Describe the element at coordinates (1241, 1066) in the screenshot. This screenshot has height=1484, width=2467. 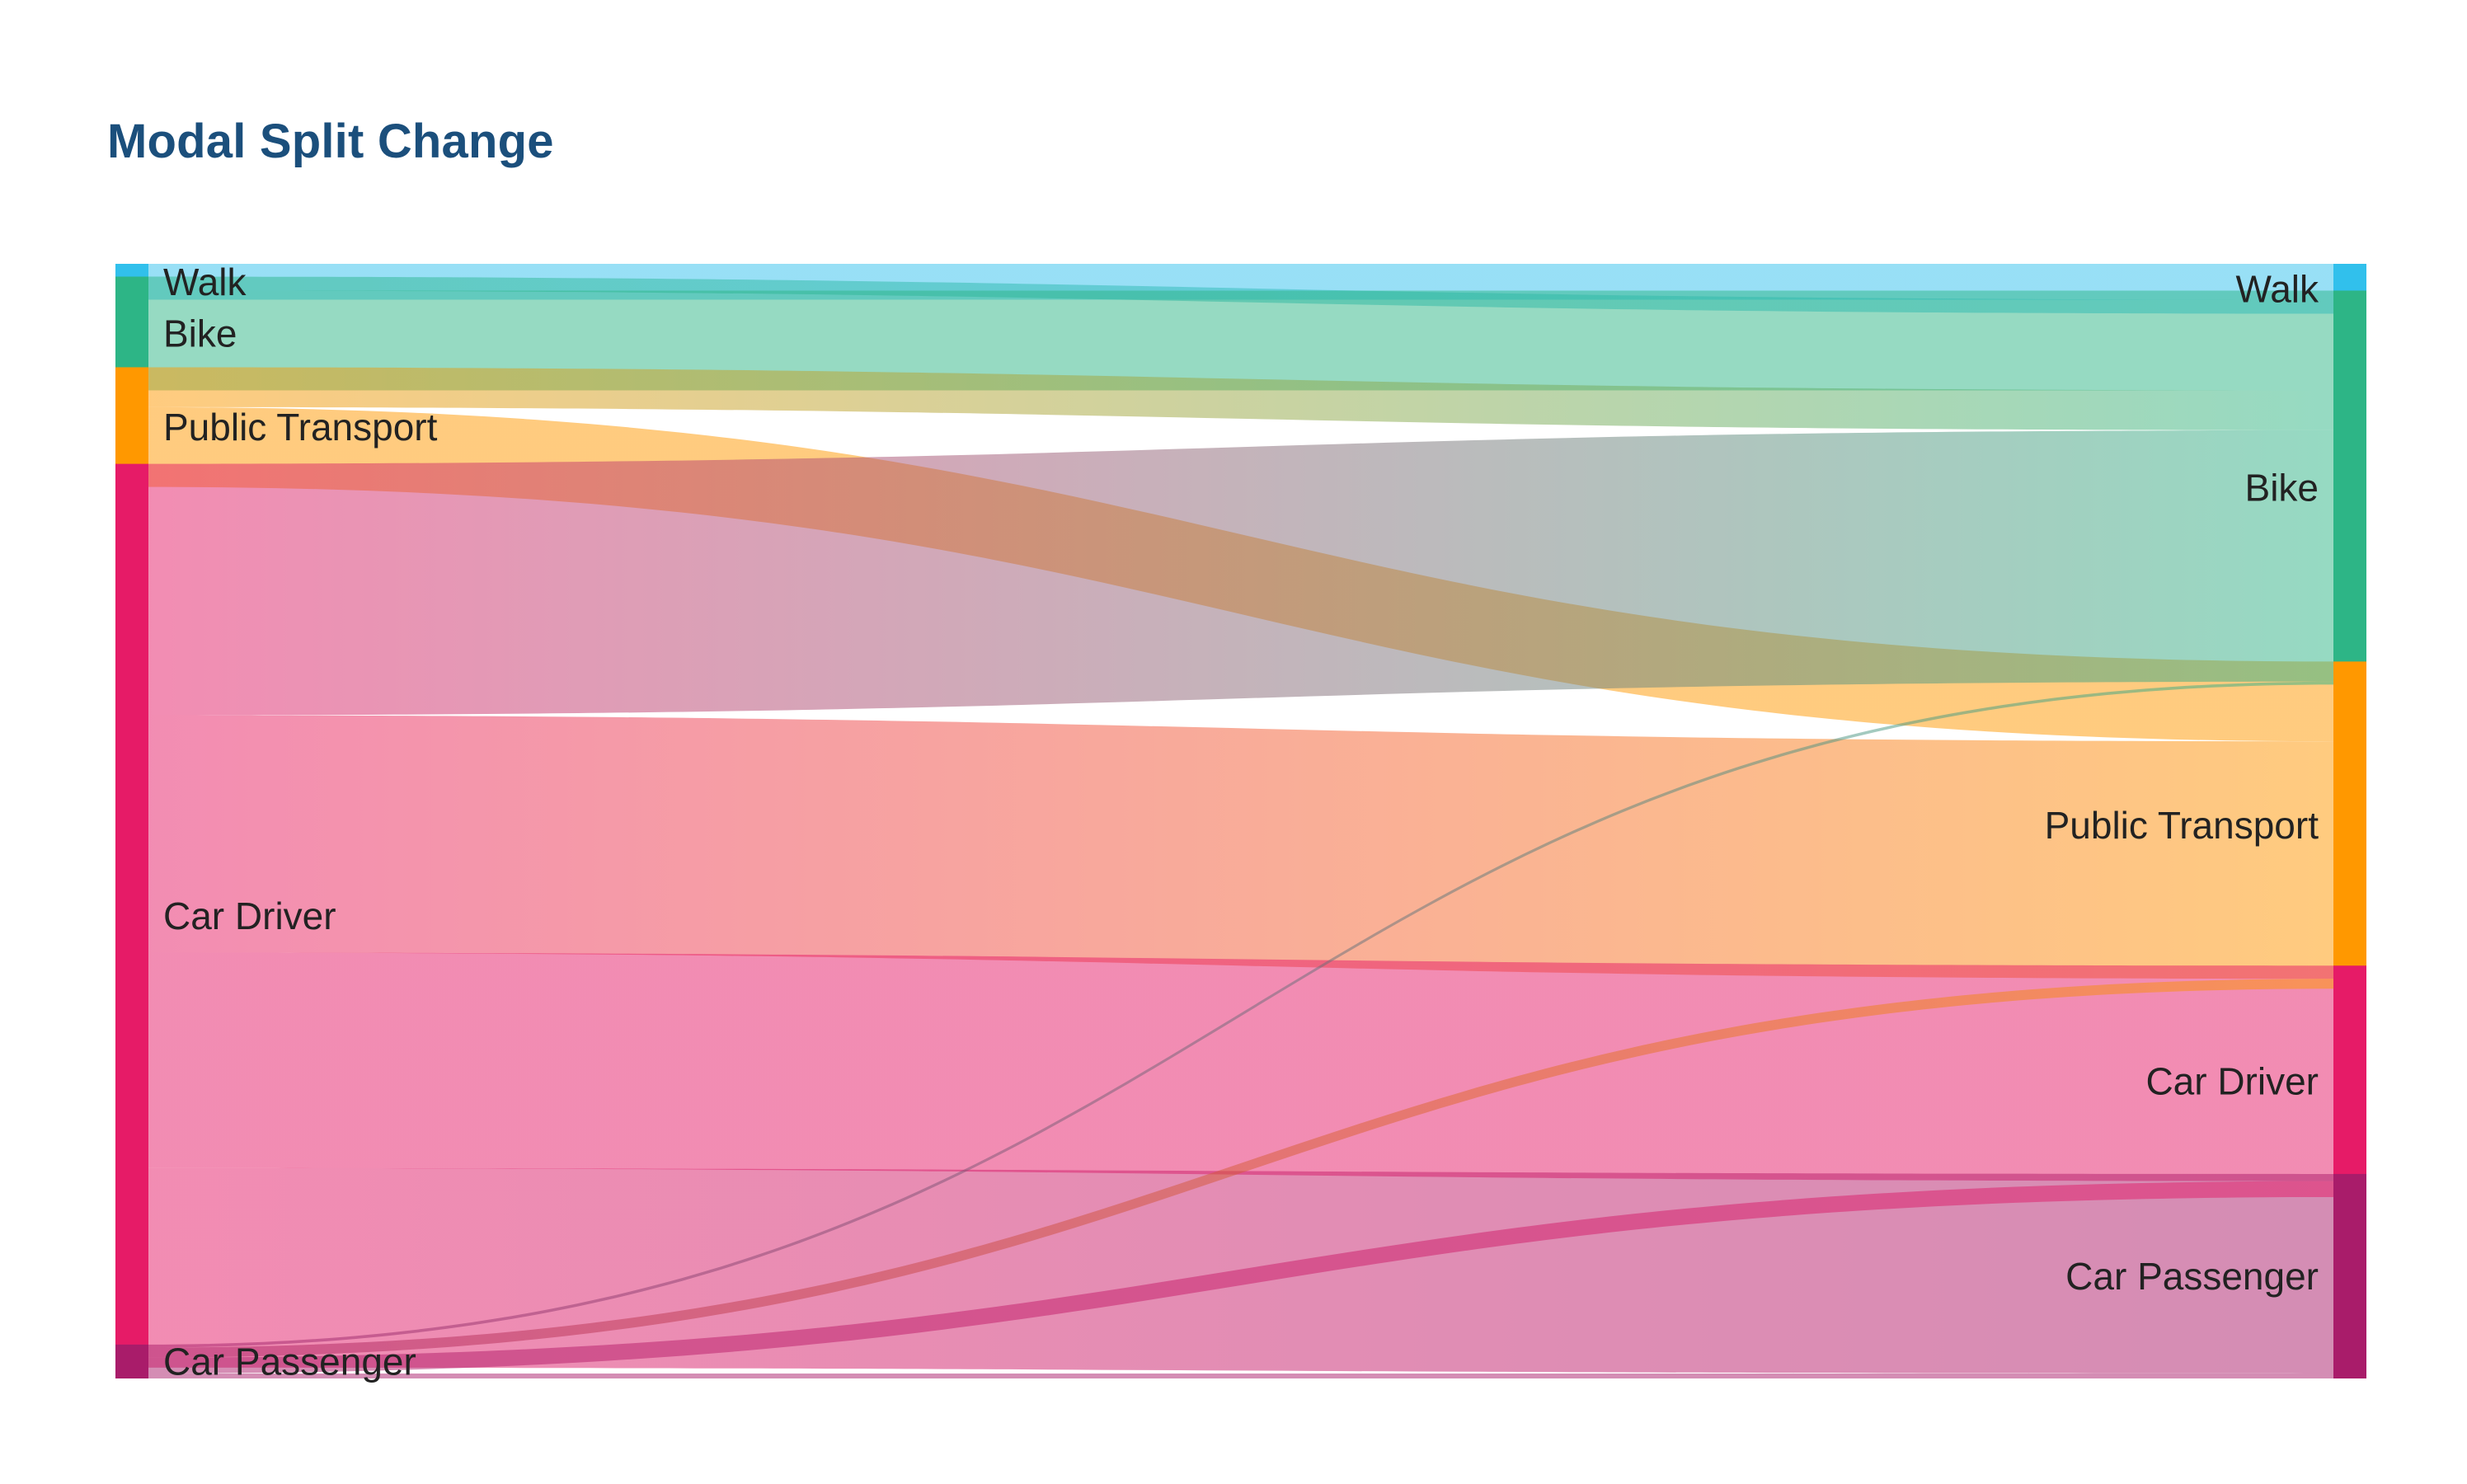
I see `link-car-driver-to-car-driver` at that location.